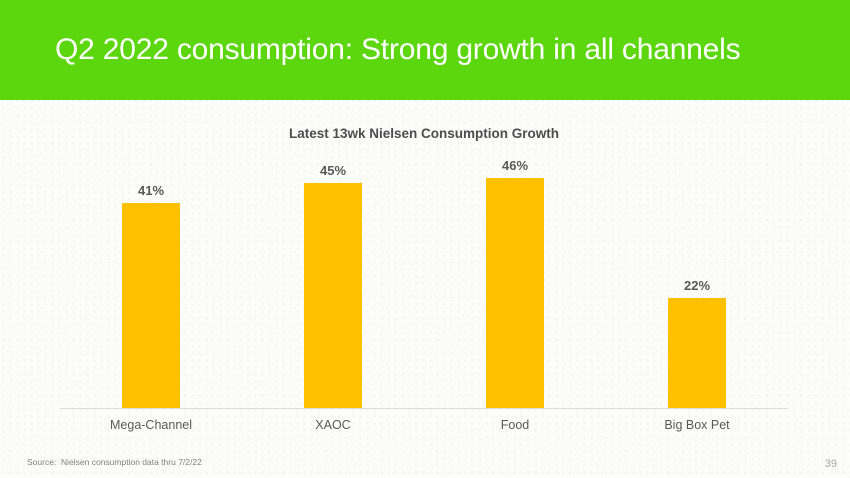  I want to click on chart-column: 46%, so click(515, 283).